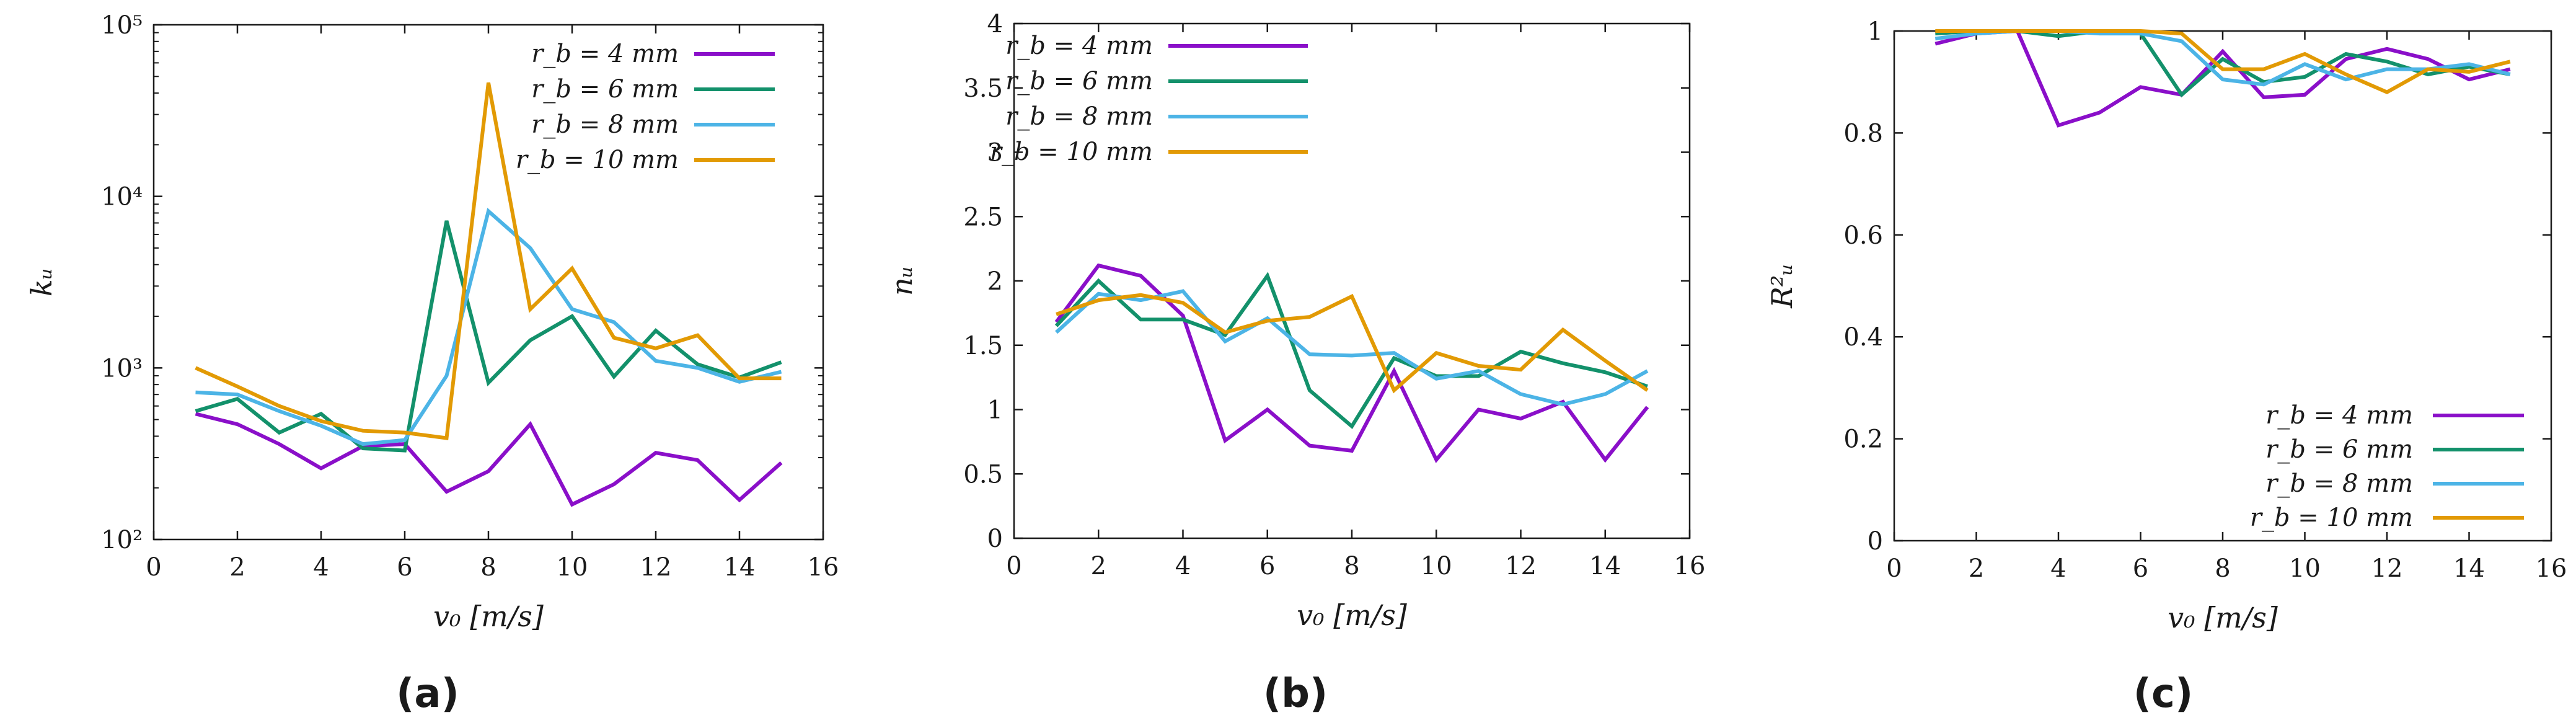 The image size is (2576, 728). I want to click on panel-label: (c), so click(2163, 694).